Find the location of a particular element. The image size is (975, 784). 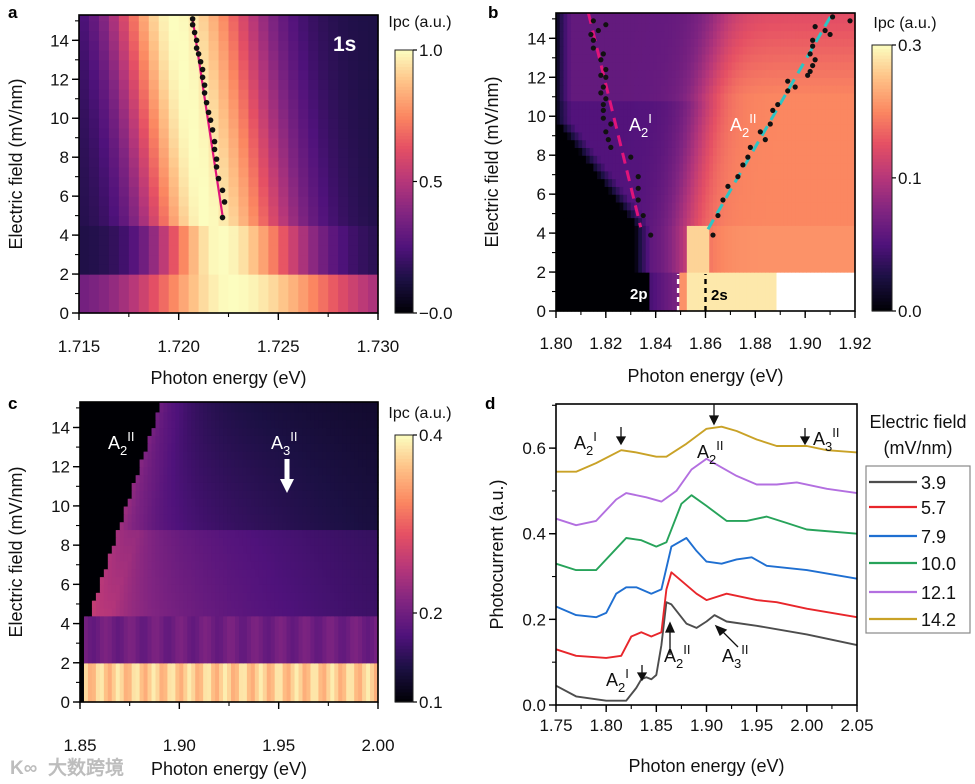

panel-a-heatmap is located at coordinates (229, 164).